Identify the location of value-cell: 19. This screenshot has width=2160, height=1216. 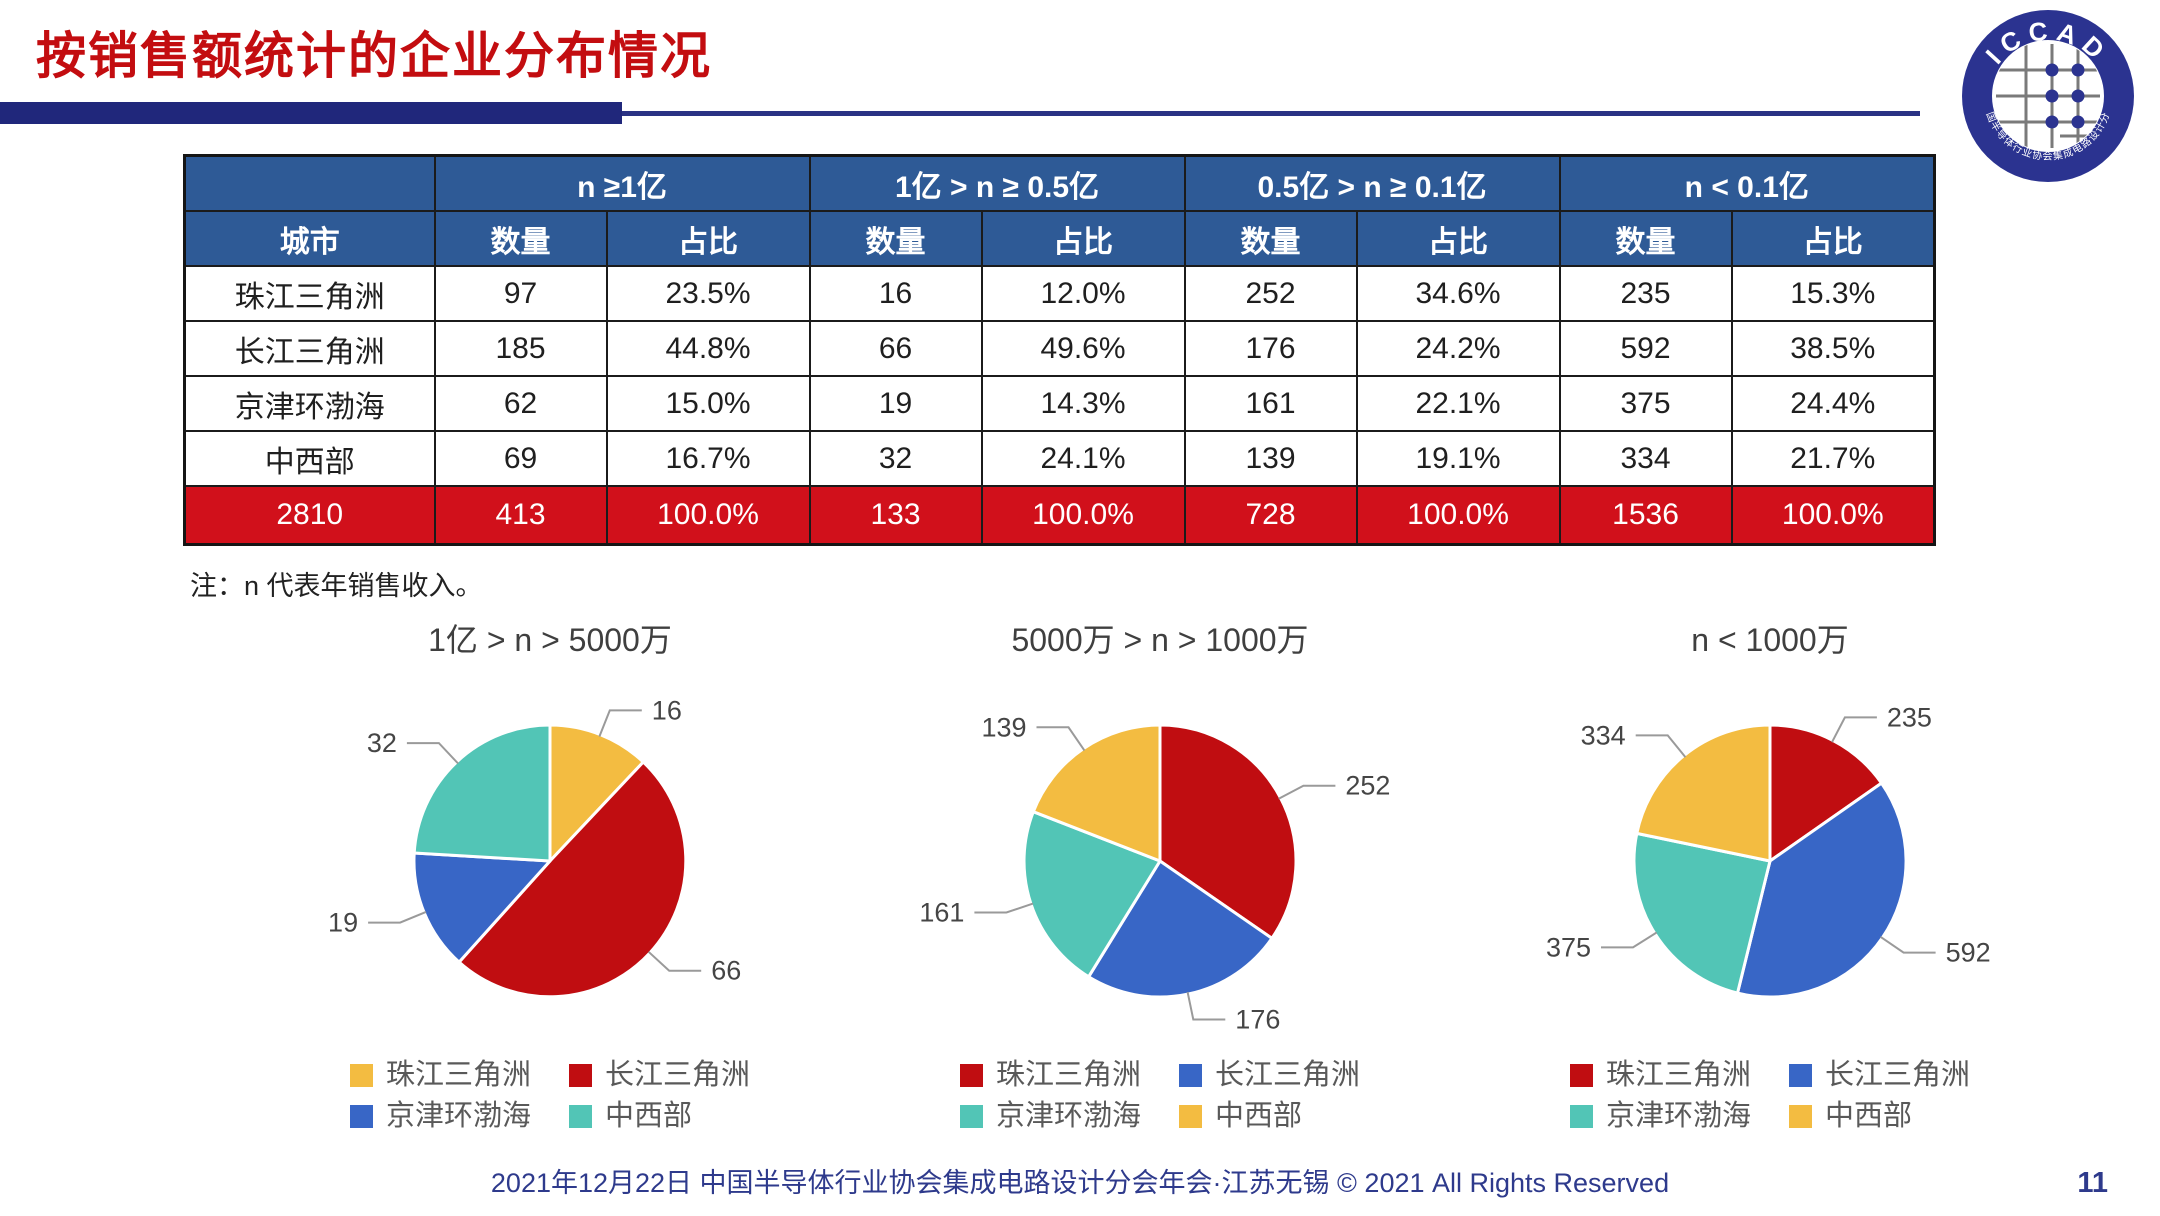
(895, 403).